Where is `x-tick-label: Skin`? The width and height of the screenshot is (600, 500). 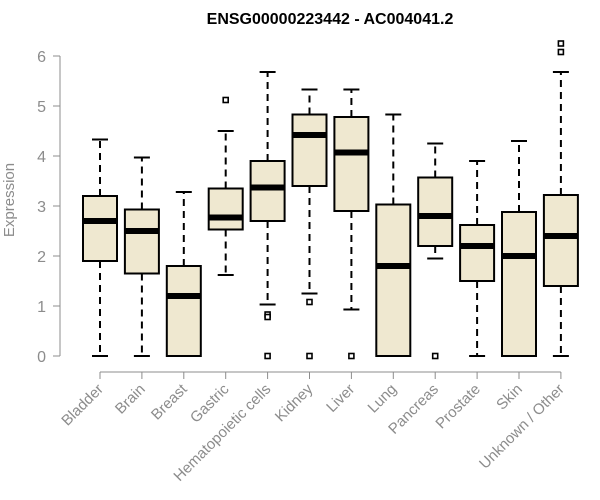 x-tick-label: Skin is located at coordinates (509, 397).